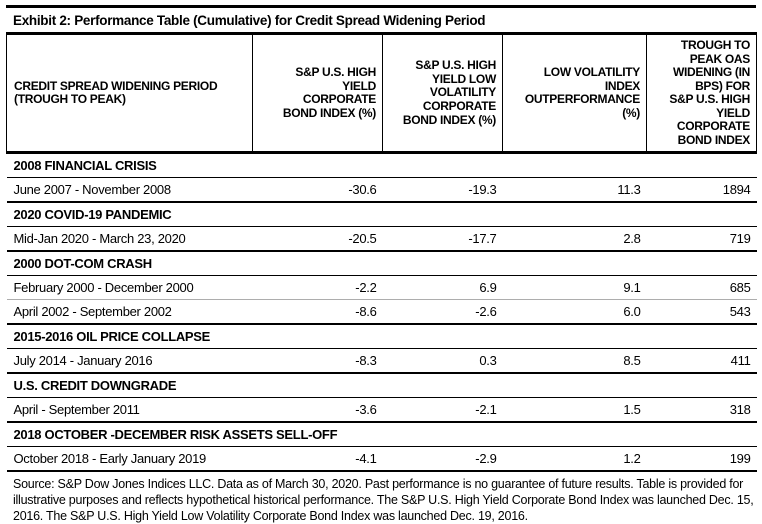  What do you see at coordinates (129, 459) in the screenshot?
I see `period-cell: October 2018 - Early January 2019` at bounding box center [129, 459].